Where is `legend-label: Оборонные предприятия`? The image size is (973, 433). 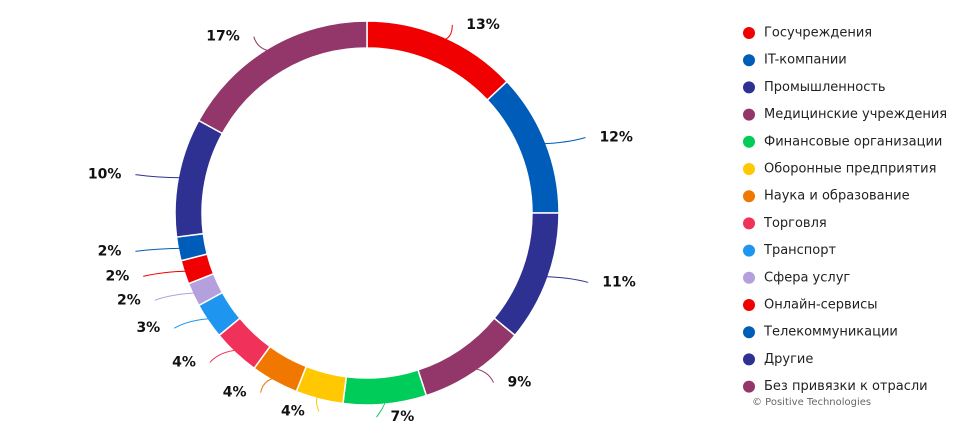 legend-label: Оборонные предприятия is located at coordinates (850, 169).